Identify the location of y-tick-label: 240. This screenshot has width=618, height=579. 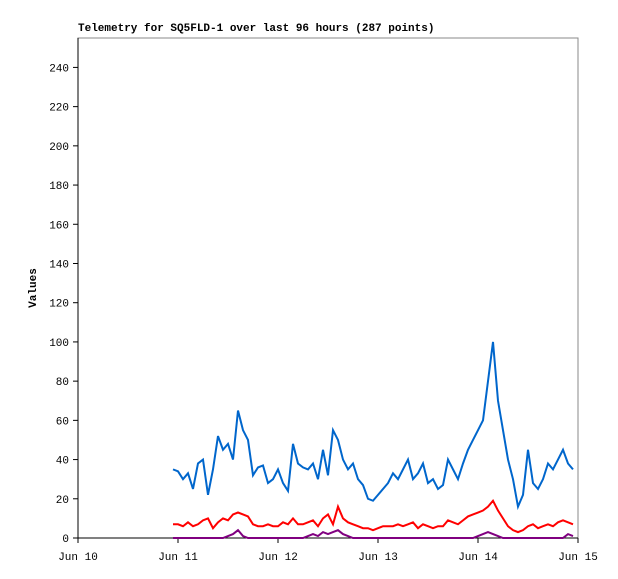
(59, 69).